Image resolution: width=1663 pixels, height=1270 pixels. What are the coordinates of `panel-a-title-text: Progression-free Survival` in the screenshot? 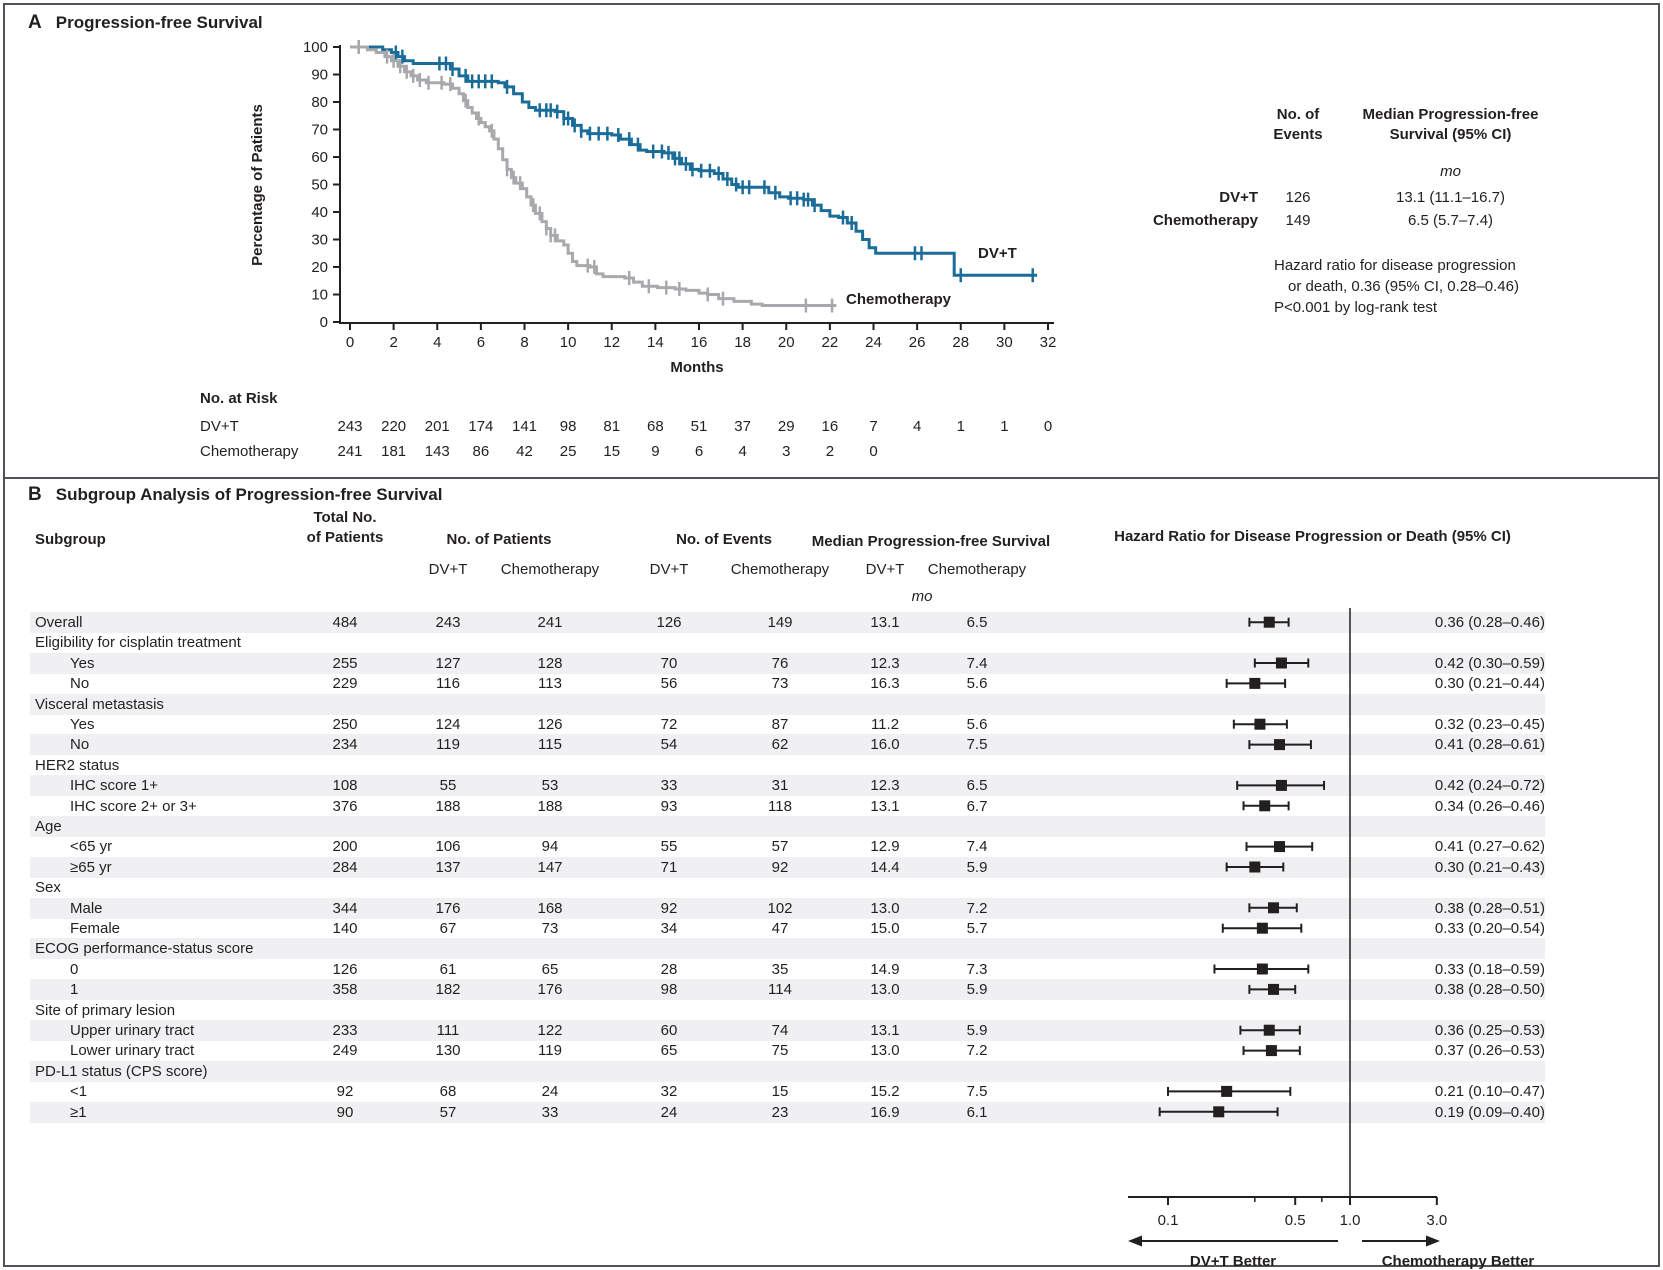 It's located at (159, 22).